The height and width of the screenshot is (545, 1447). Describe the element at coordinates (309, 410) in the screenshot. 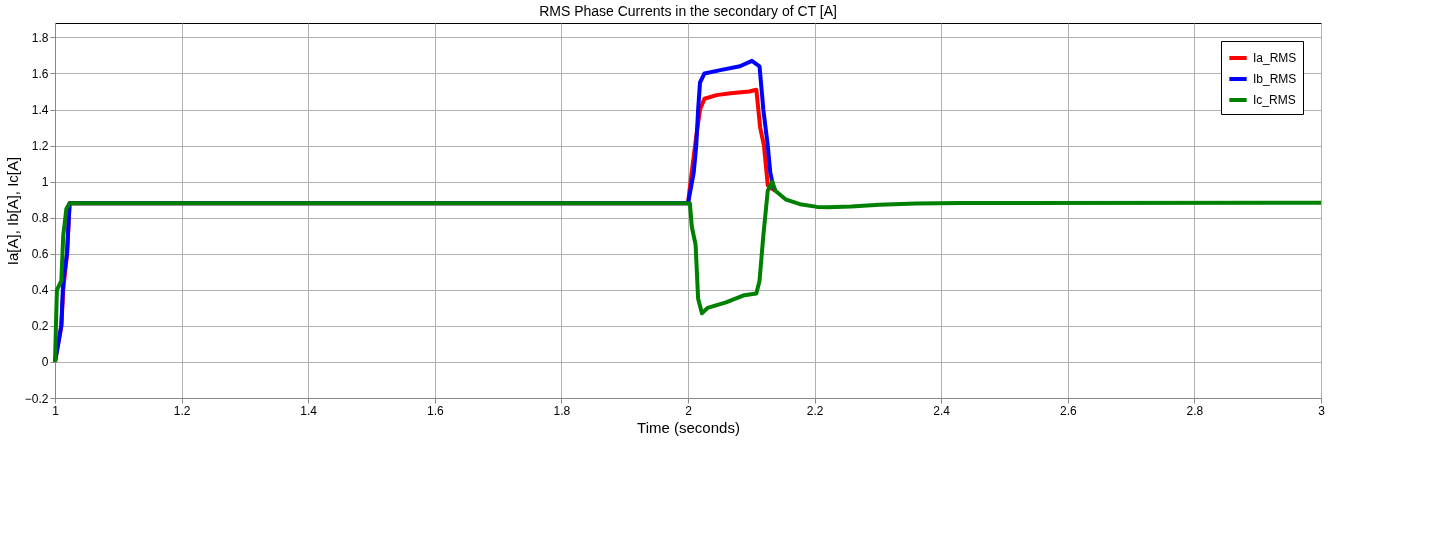

I see `x-tick-label: 1.4` at that location.